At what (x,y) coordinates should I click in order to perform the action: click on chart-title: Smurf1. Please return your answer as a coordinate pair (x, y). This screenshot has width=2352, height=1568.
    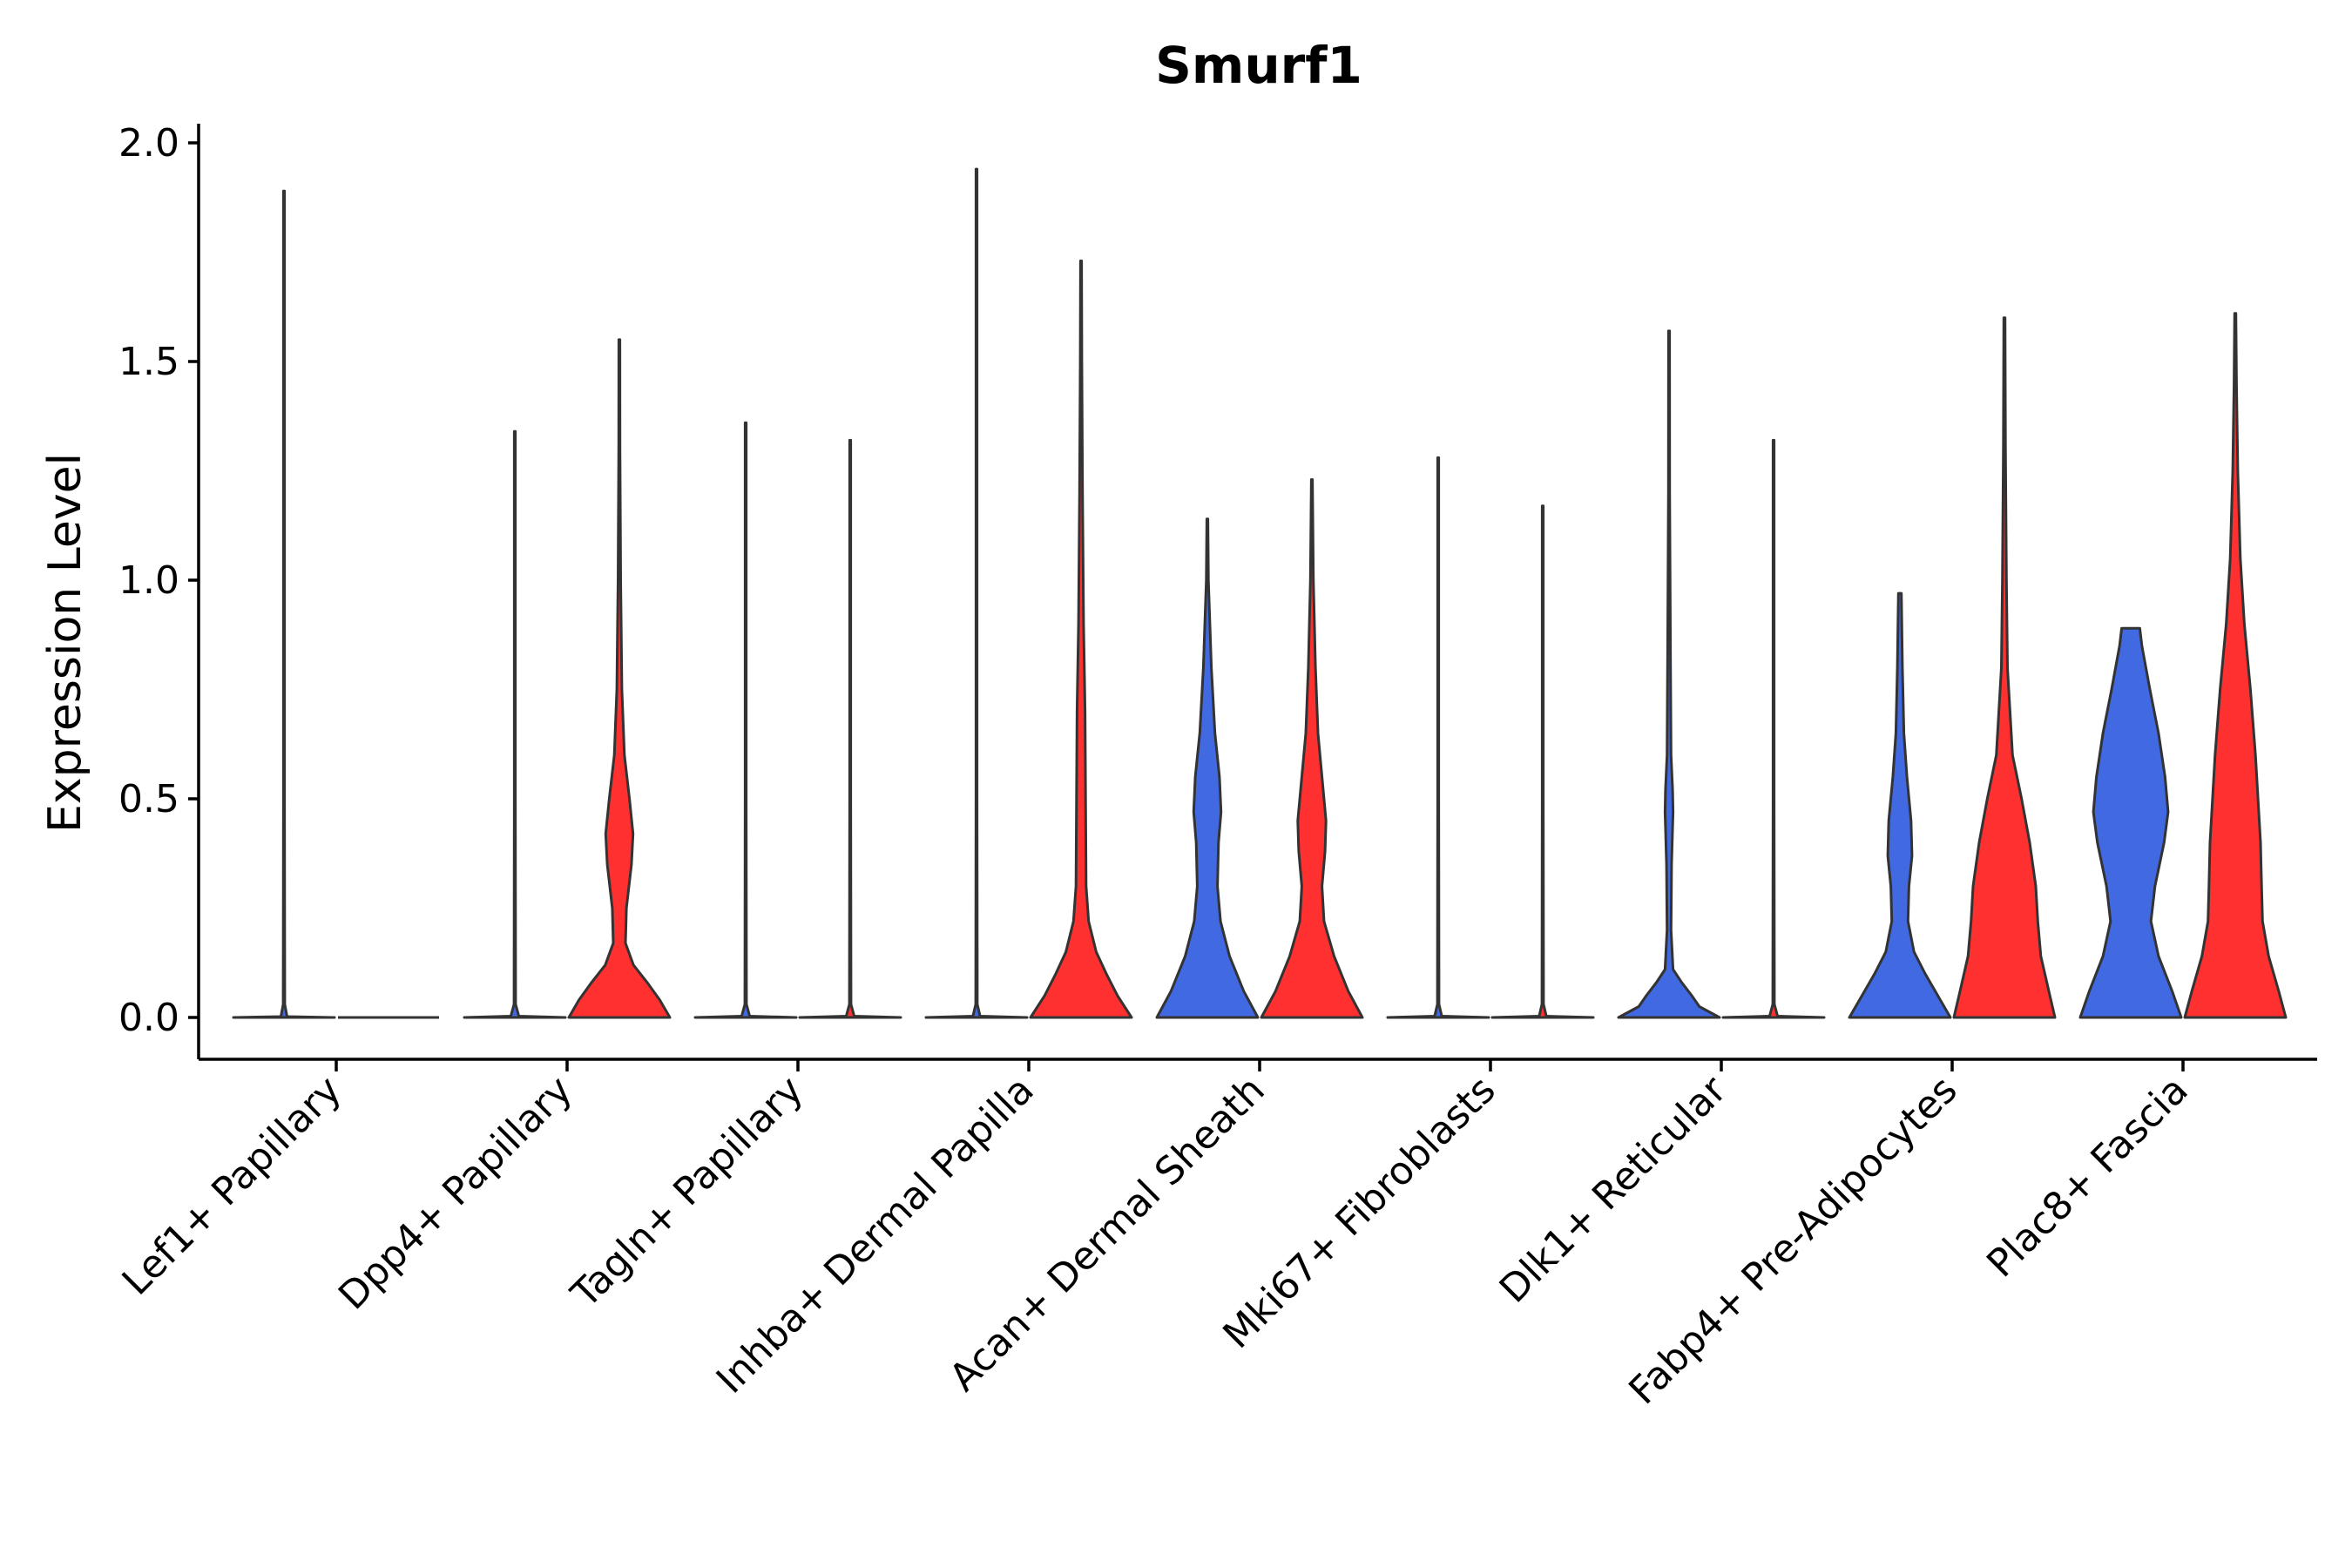
    Looking at the image, I should click on (1258, 66).